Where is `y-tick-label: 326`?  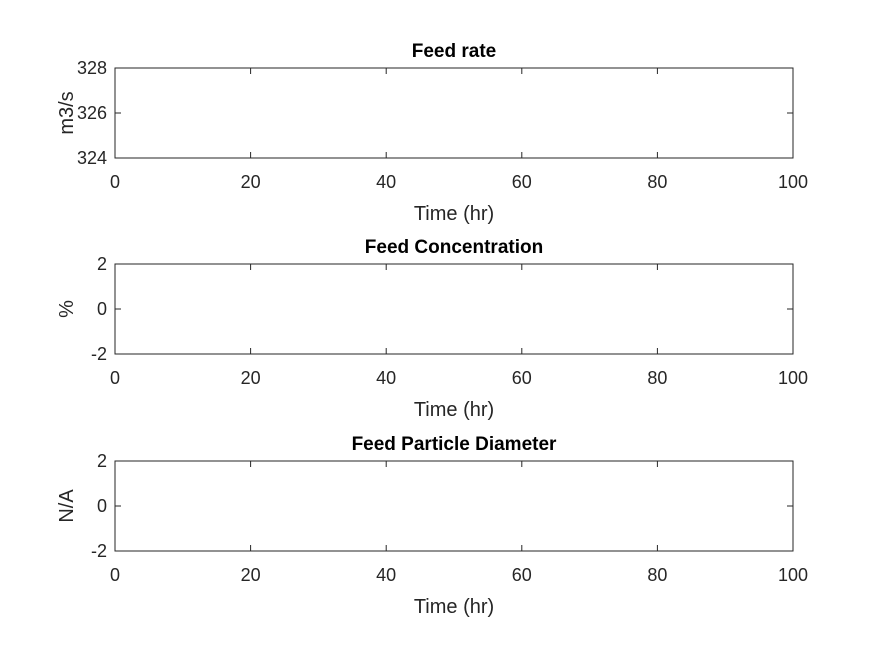 y-tick-label: 326 is located at coordinates (92, 113).